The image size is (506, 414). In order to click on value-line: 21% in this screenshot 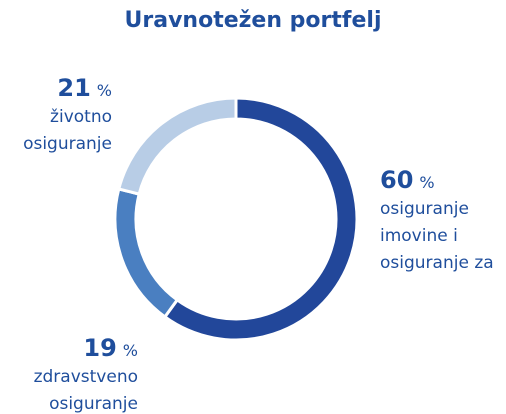, I will do `click(61, 88)`.